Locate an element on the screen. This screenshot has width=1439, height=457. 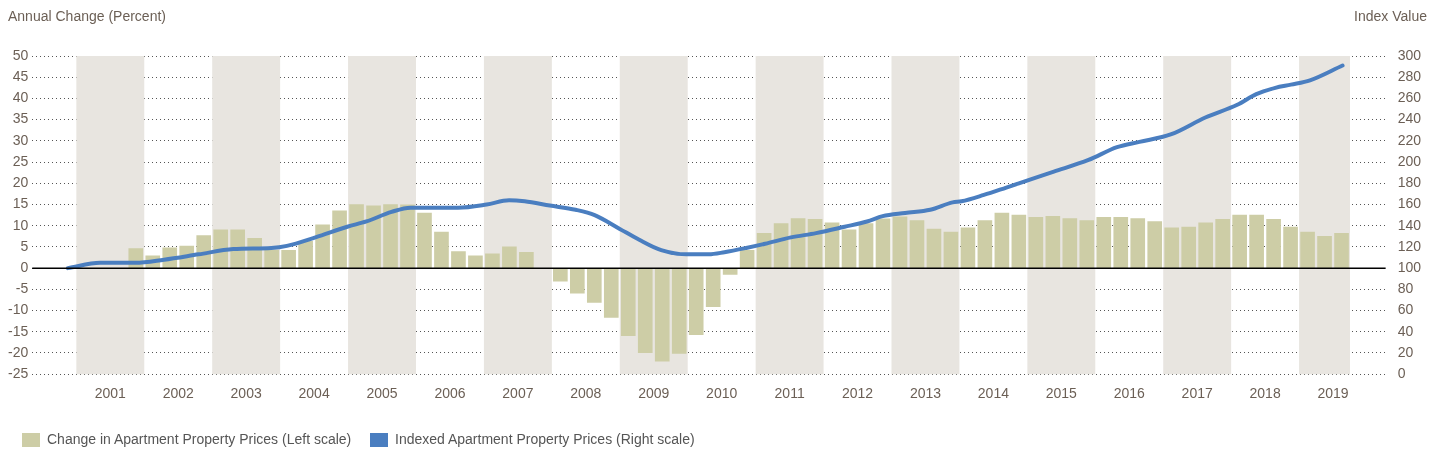
y-tick-label: 15 is located at coordinates (20, 203).